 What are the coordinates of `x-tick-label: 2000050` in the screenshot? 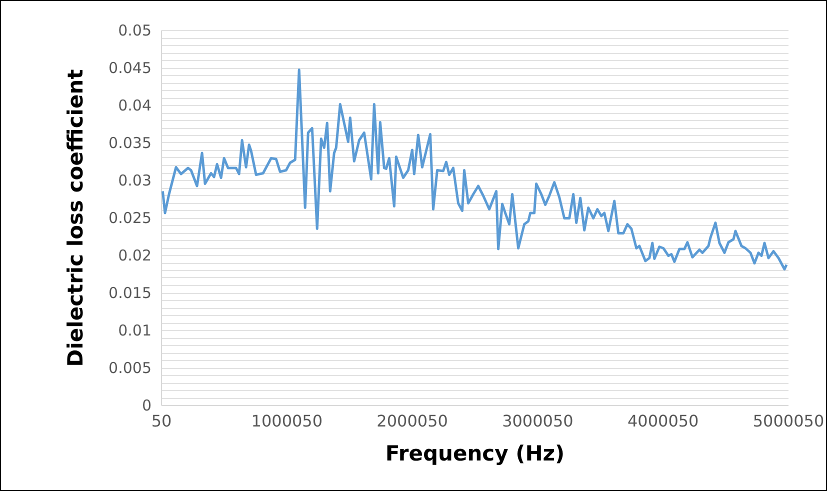 It's located at (412, 421).